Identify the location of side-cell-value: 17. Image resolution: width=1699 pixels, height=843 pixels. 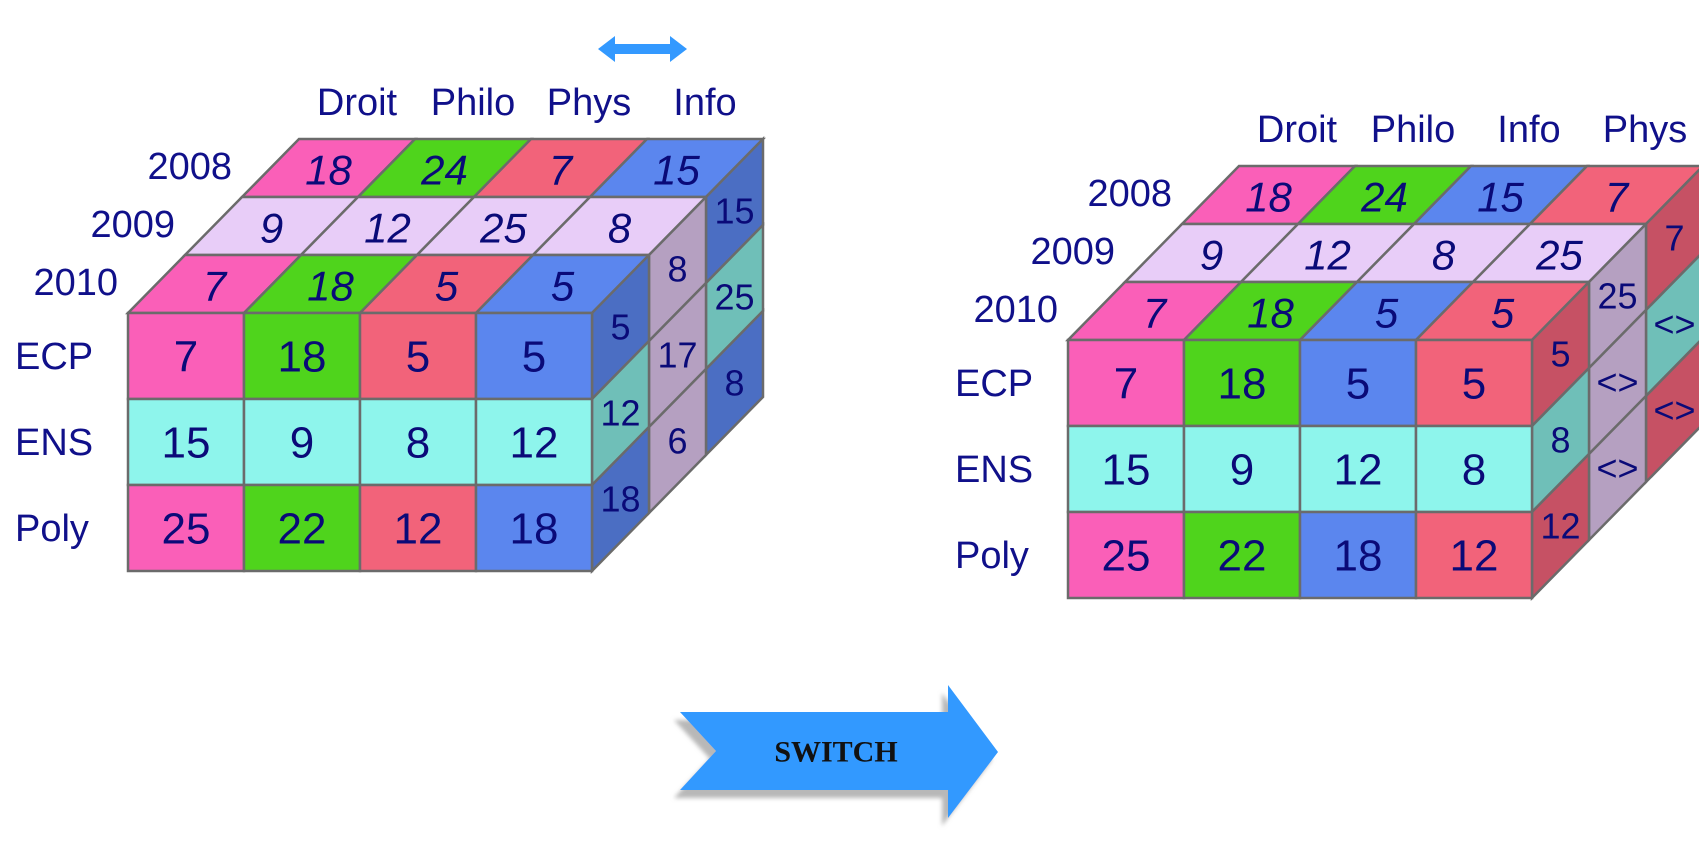
(677, 355).